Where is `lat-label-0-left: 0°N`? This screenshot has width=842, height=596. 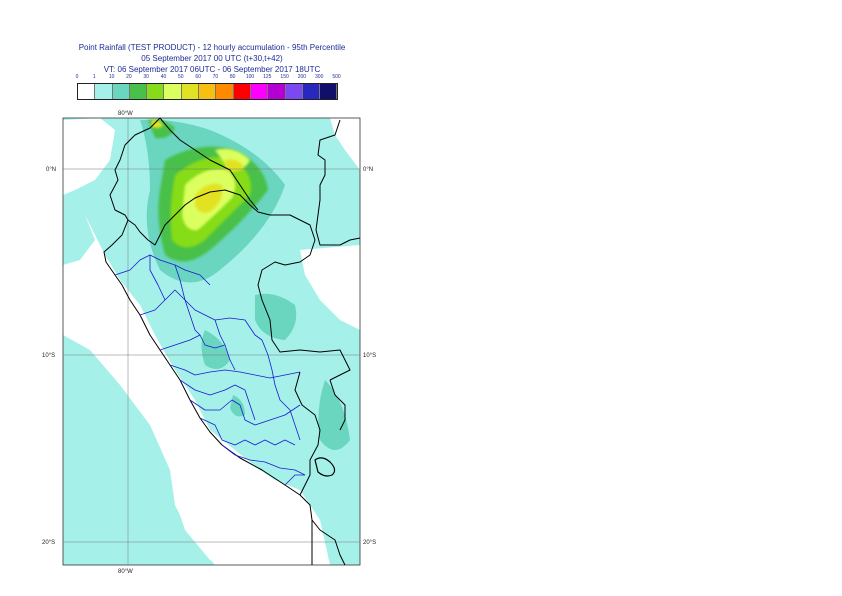 lat-label-0-left: 0°N is located at coordinates (51, 170).